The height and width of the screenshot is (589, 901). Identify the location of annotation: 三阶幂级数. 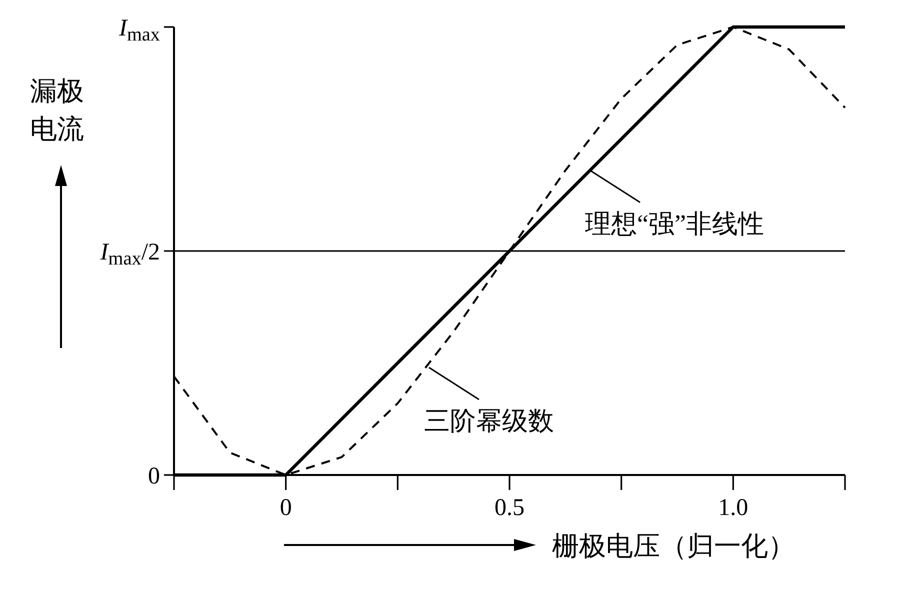
(489, 421).